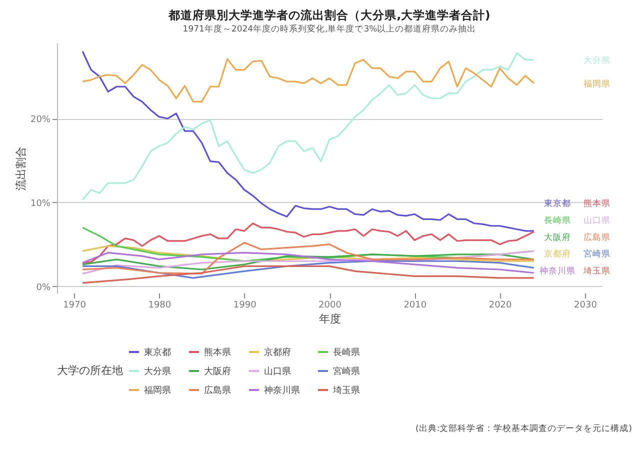  I want to click on text: 宮崎県, so click(596, 255).